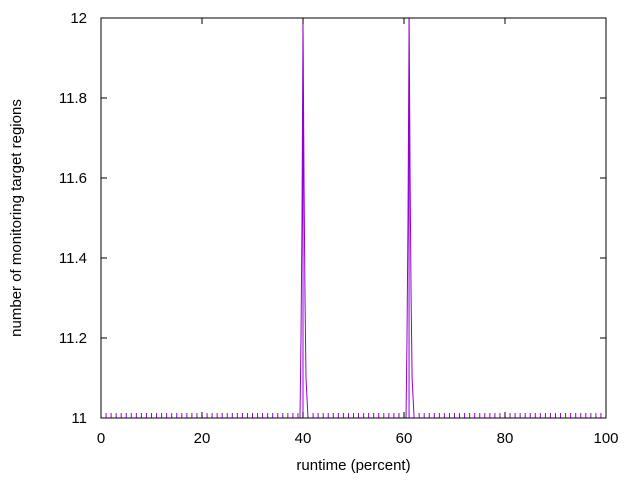  Describe the element at coordinates (202, 438) in the screenshot. I see `x-tick-label: 20` at that location.